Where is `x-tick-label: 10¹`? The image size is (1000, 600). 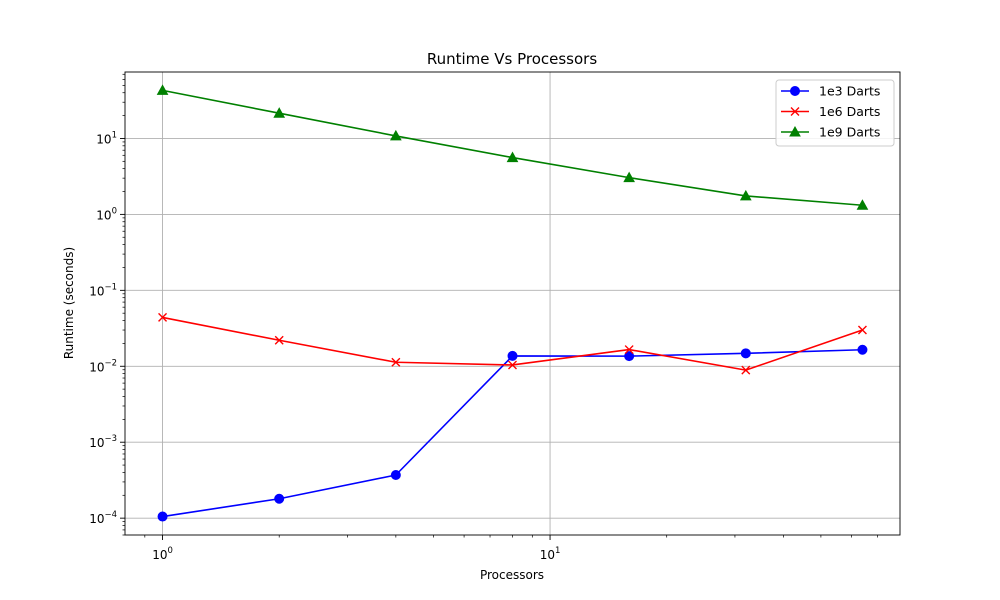 x-tick-label: 10¹ is located at coordinates (550, 554).